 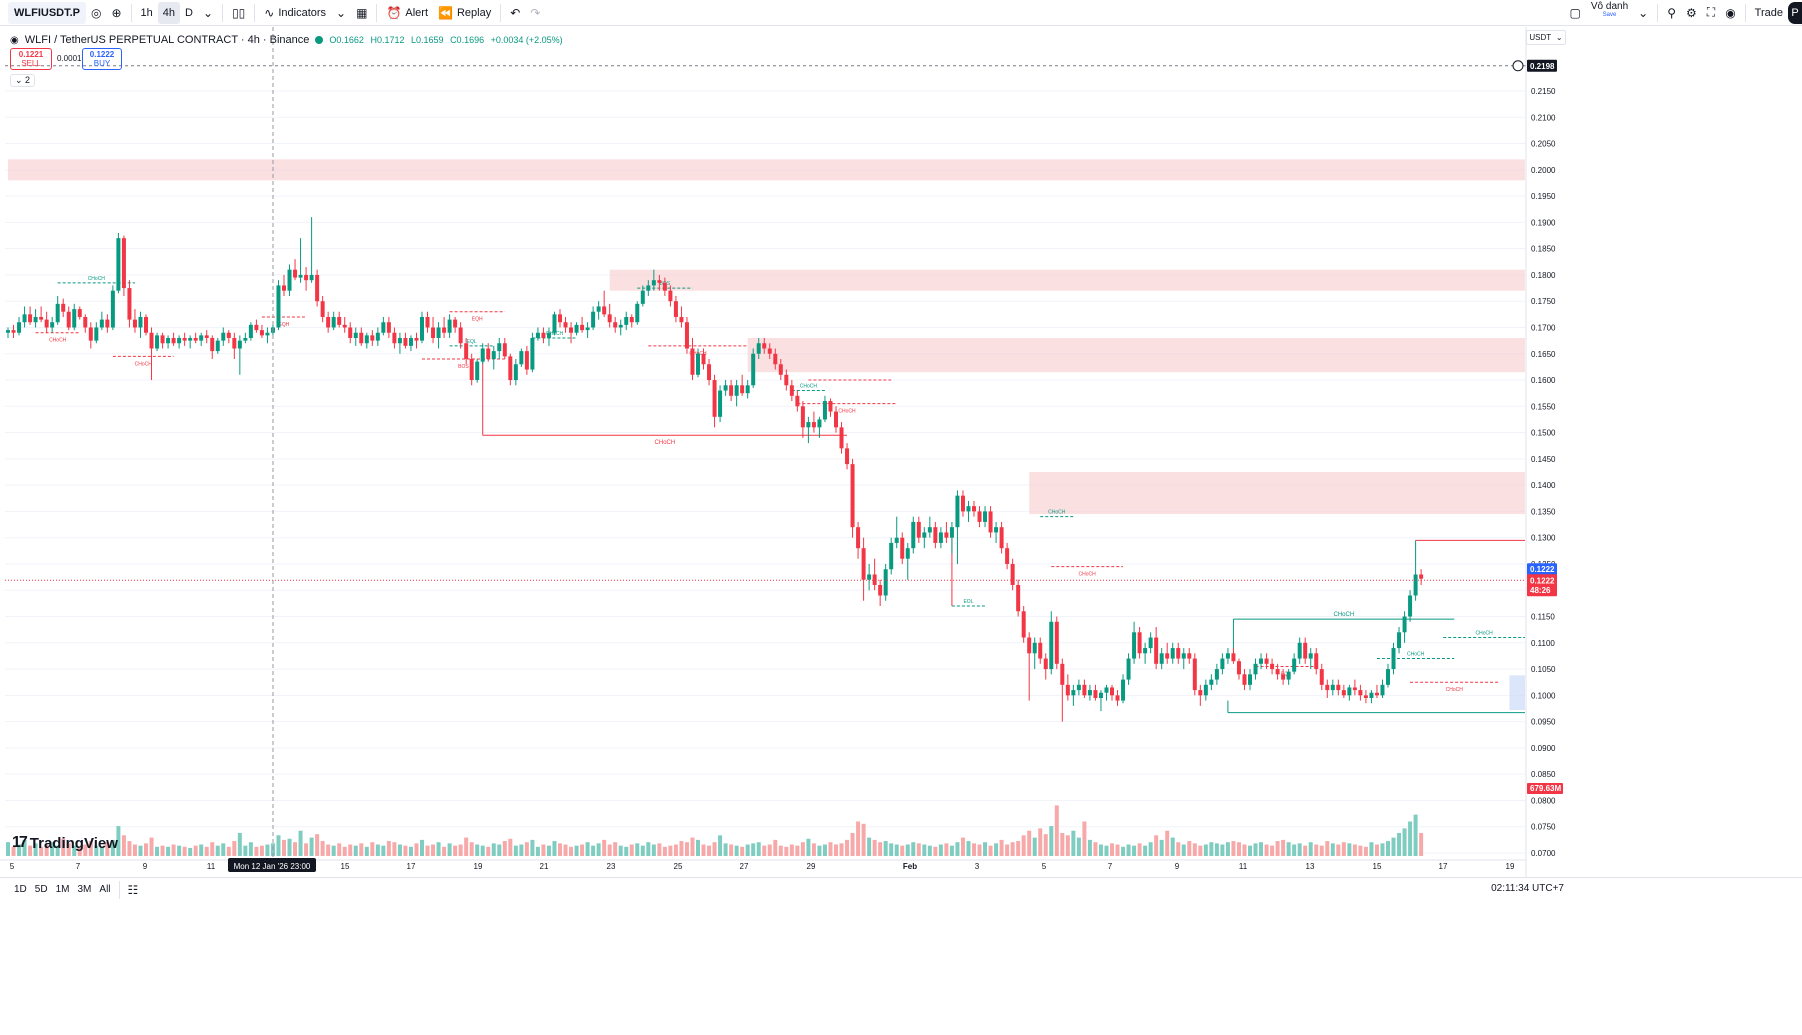 I want to click on layout-name-button: Vô danh Save, so click(x=1609, y=12).